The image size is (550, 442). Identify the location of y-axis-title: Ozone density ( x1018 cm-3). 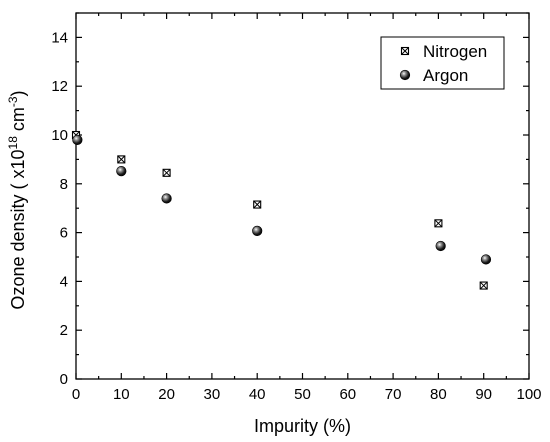
(17, 199).